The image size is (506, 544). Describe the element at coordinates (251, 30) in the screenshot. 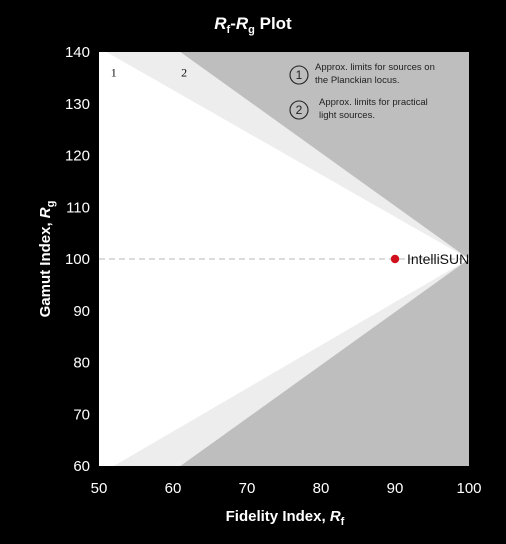

I see `title-sub2: g` at that location.